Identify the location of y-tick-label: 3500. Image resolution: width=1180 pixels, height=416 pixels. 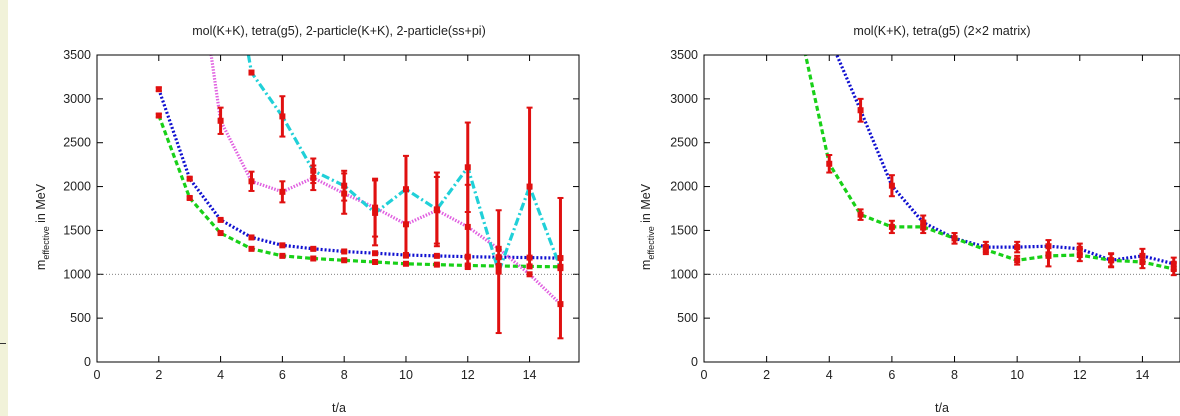
(77, 55).